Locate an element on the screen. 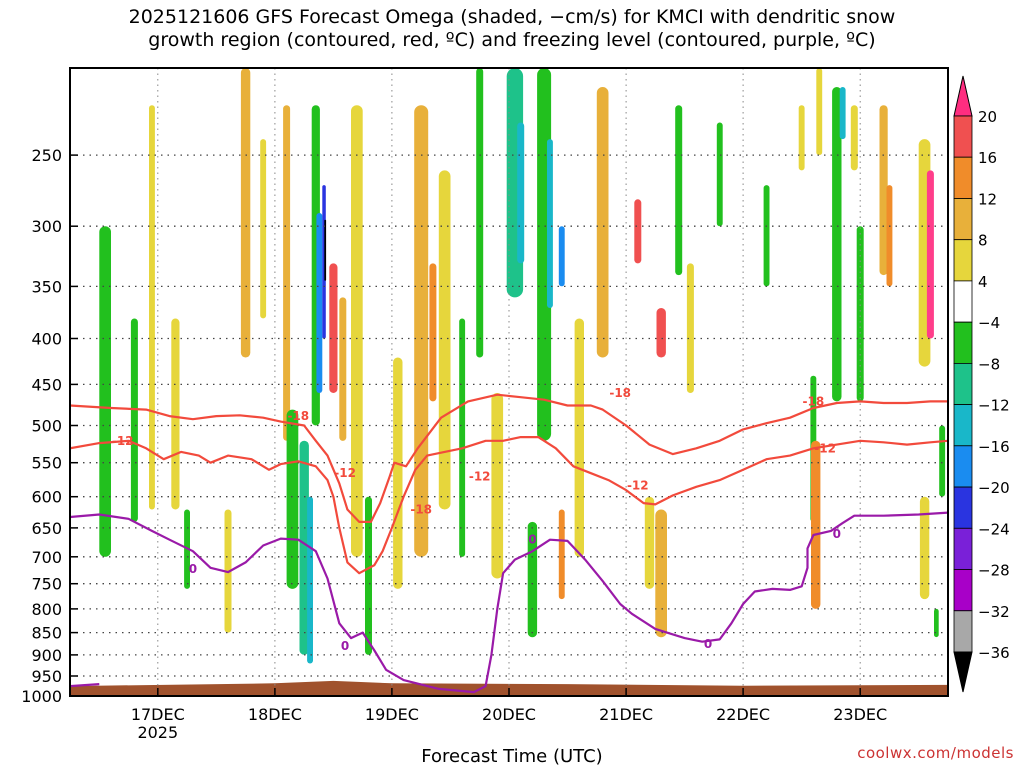 The height and width of the screenshot is (768, 1024). source-credit: coolwx.com/models is located at coordinates (935, 753).